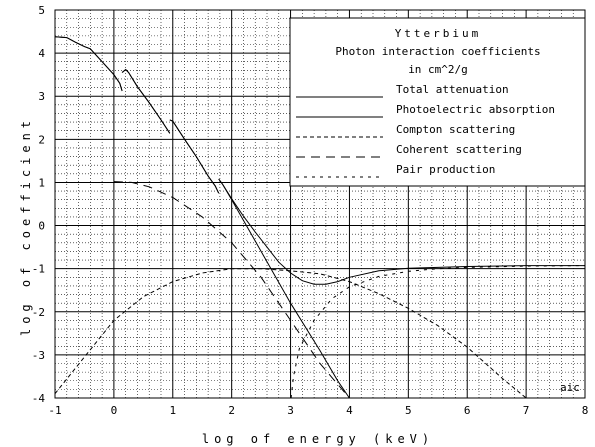 The image size is (595, 447). What do you see at coordinates (455, 129) in the screenshot?
I see `legend-label: Compton scattering` at bounding box center [455, 129].